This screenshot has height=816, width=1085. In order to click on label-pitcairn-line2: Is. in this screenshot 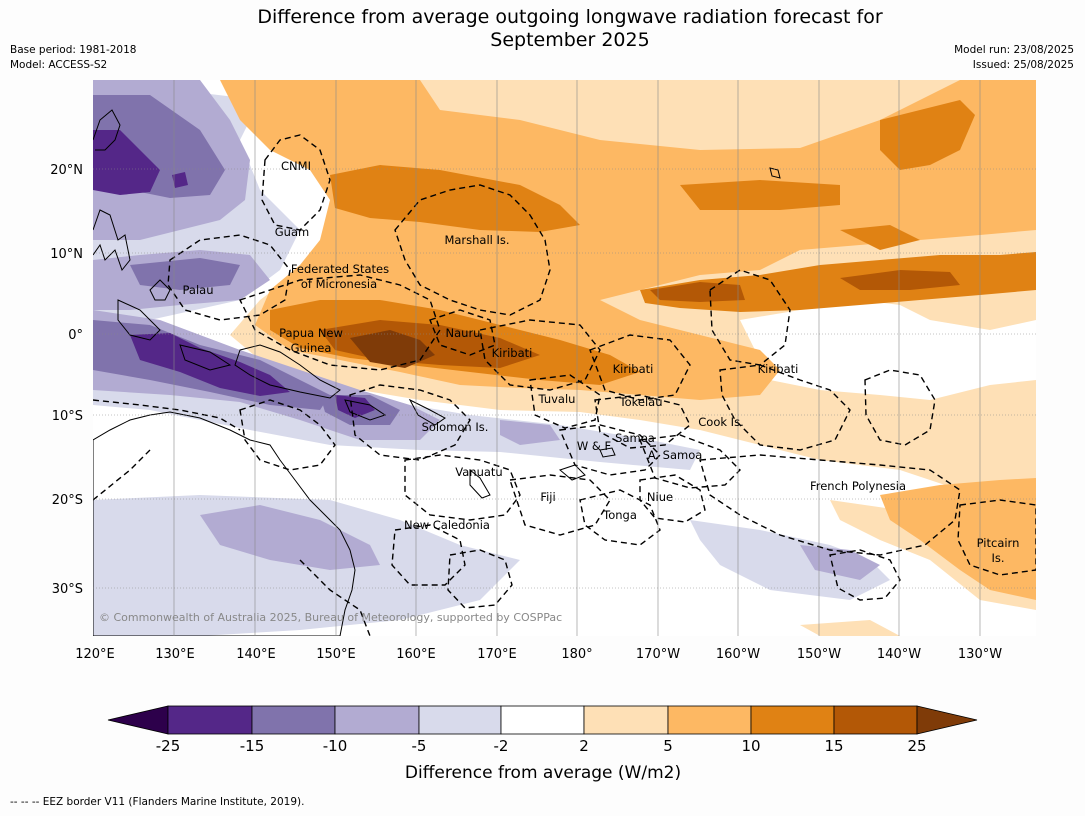, I will do `click(997, 558)`.